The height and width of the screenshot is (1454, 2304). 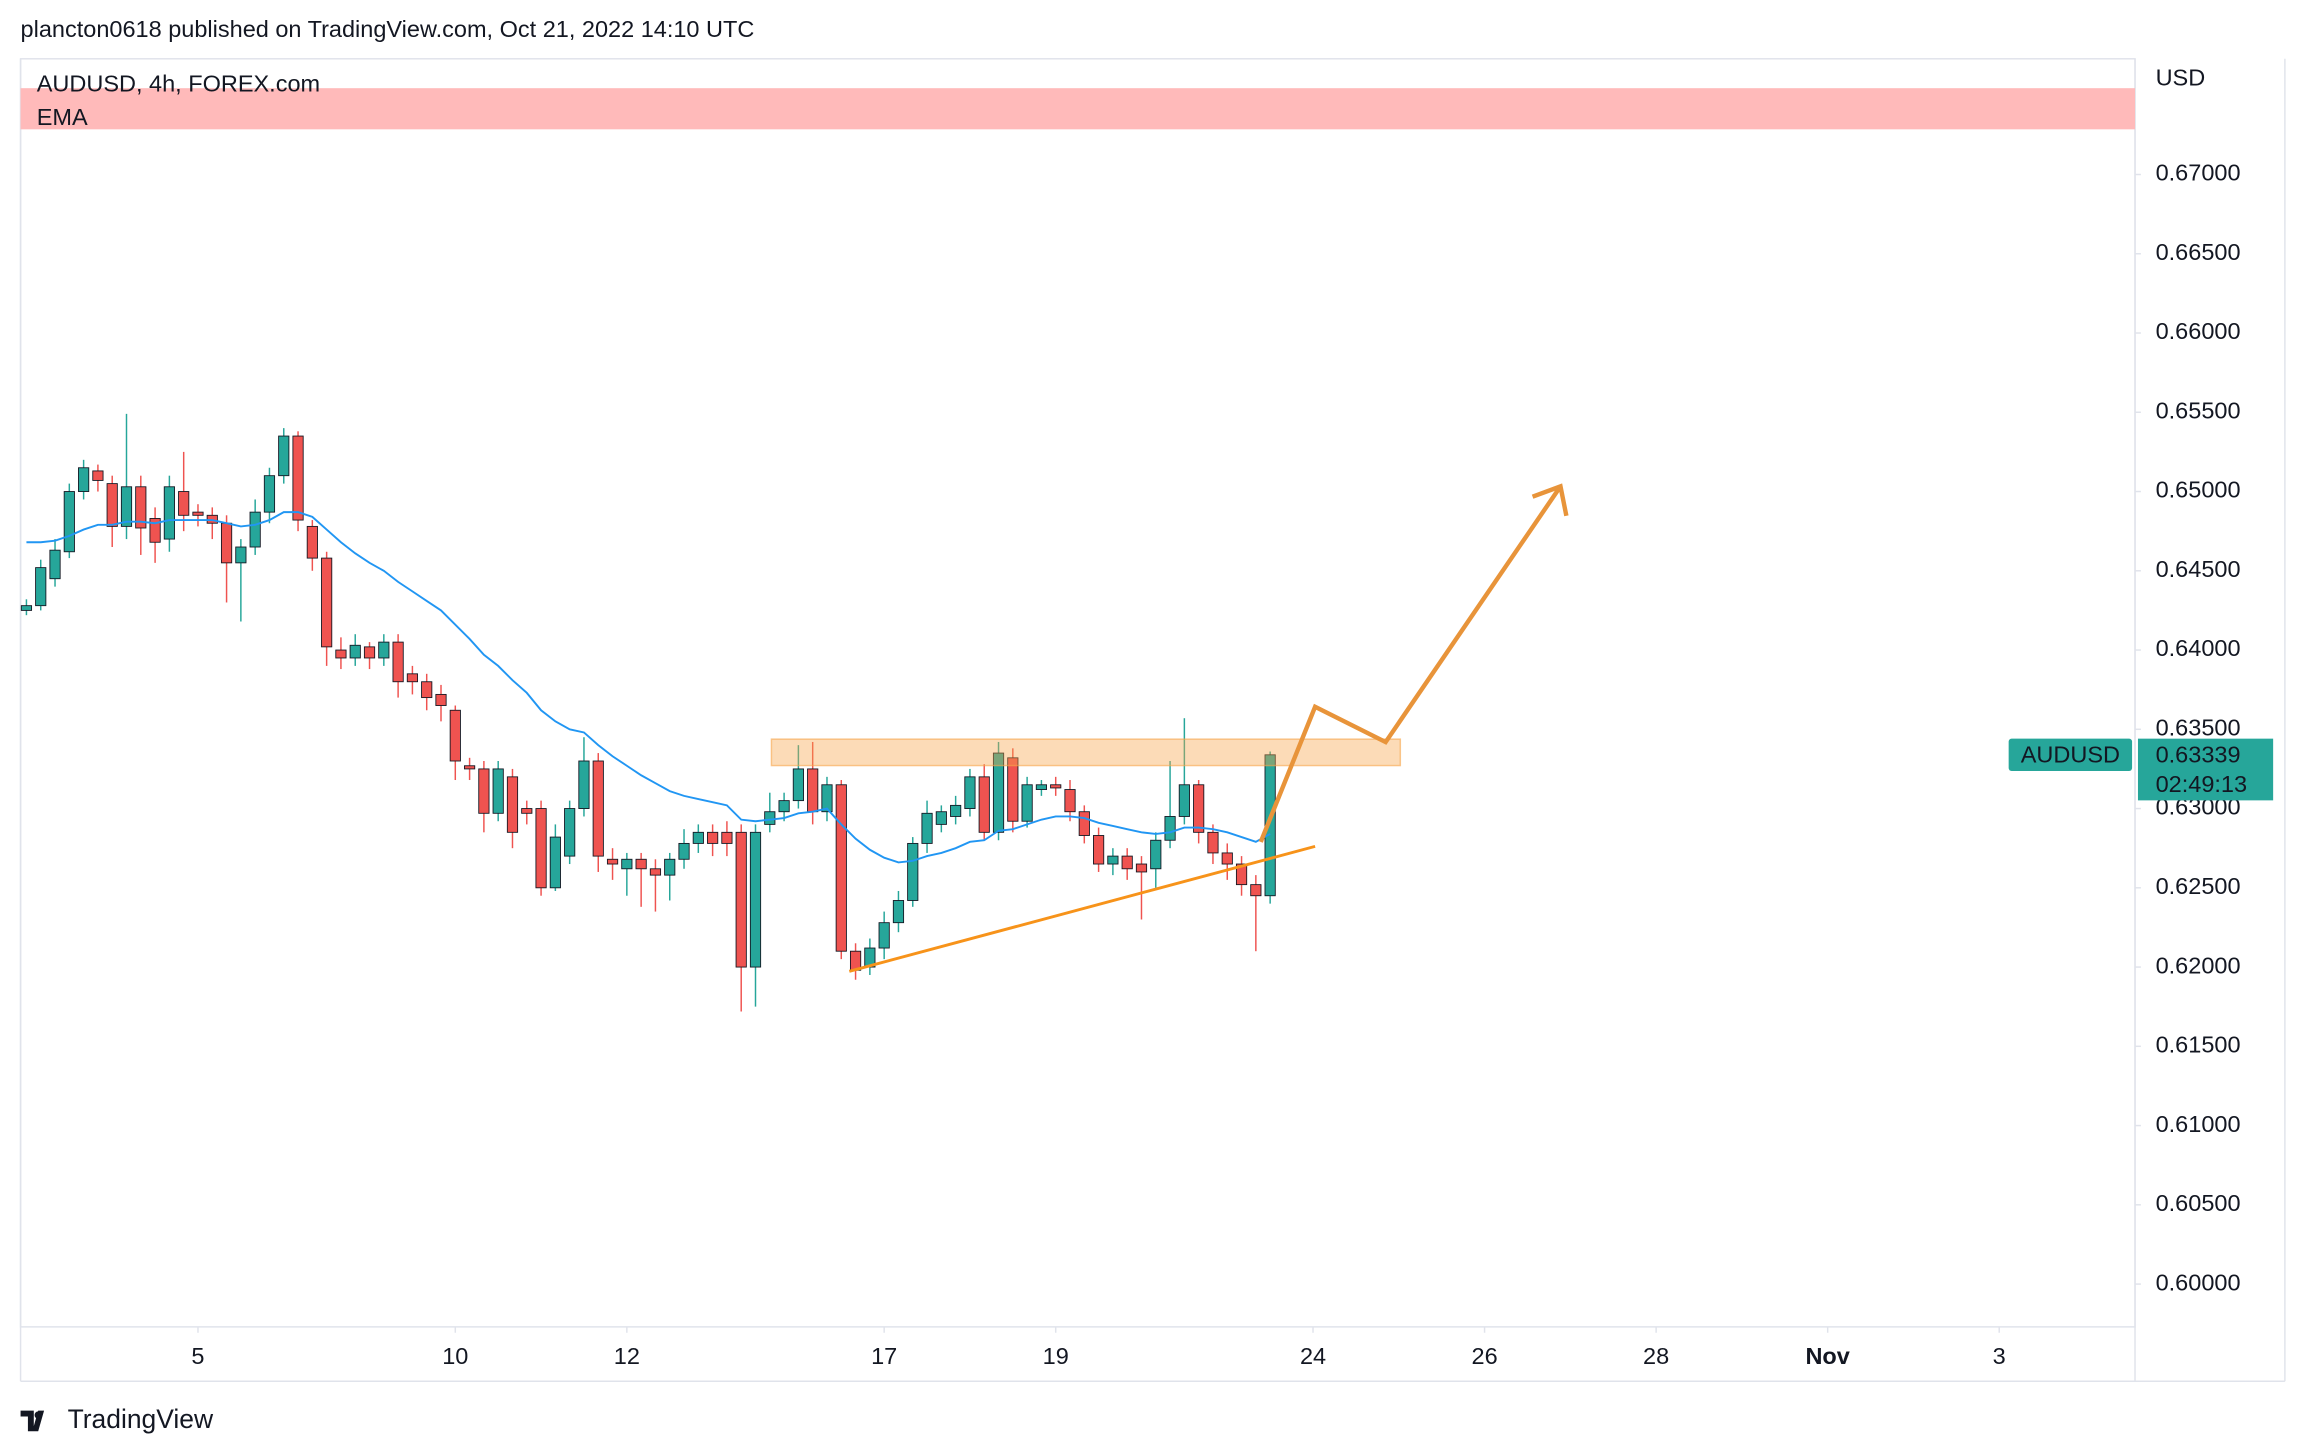 What do you see at coordinates (2198, 1282) in the screenshot?
I see `y-tick-label: 0.60000` at bounding box center [2198, 1282].